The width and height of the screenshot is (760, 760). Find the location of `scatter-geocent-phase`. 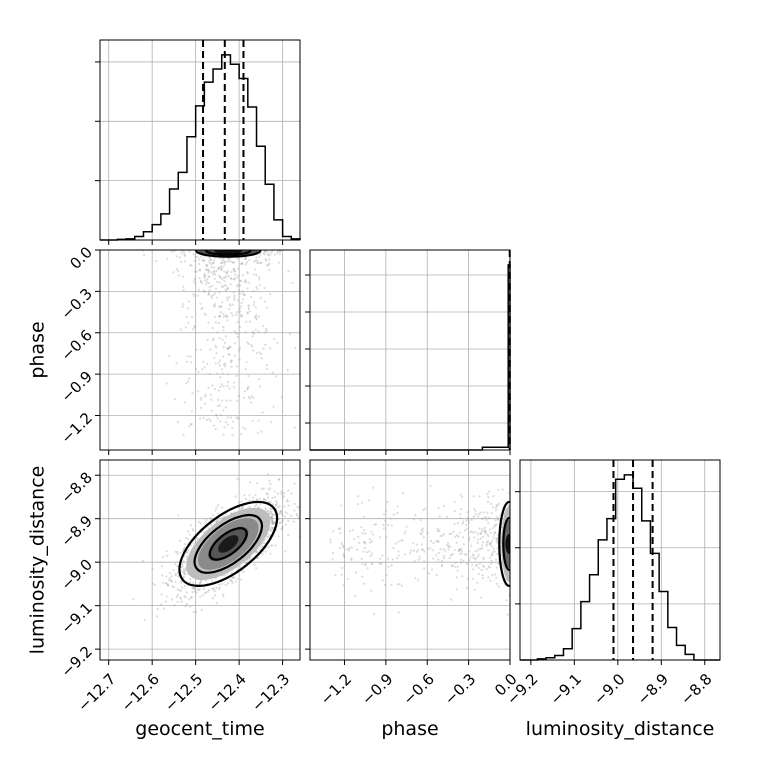

scatter-geocent-phase is located at coordinates (219, 343).